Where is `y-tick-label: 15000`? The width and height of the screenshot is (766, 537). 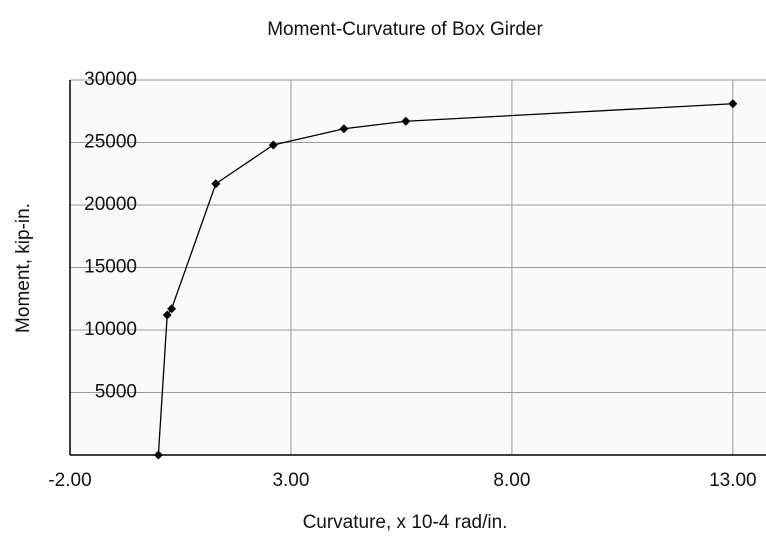 y-tick-label: 15000 is located at coordinates (110, 267).